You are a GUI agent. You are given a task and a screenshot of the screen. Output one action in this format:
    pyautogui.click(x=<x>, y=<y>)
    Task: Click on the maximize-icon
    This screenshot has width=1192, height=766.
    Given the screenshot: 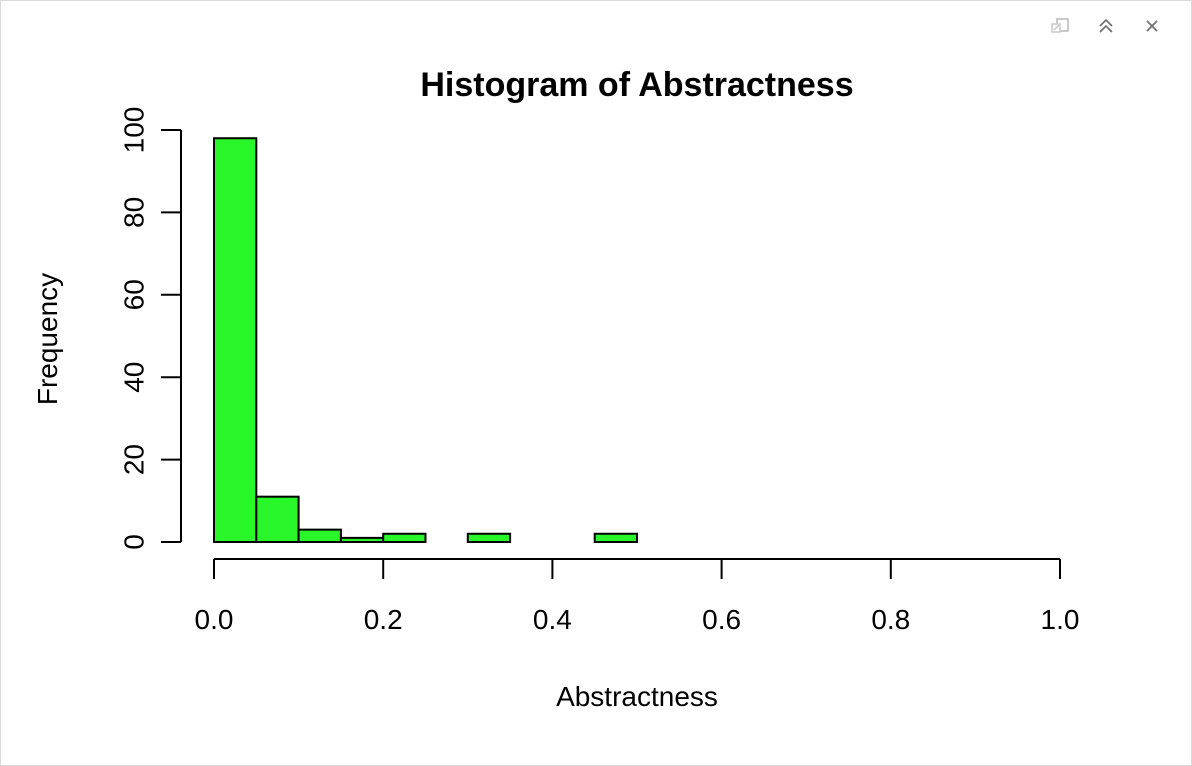 What is the action you would take?
    pyautogui.click(x=1106, y=26)
    